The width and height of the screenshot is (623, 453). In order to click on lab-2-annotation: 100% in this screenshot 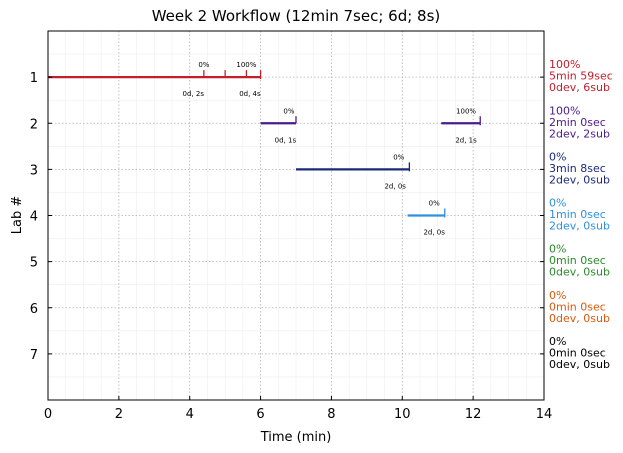, I will do `click(466, 111)`.